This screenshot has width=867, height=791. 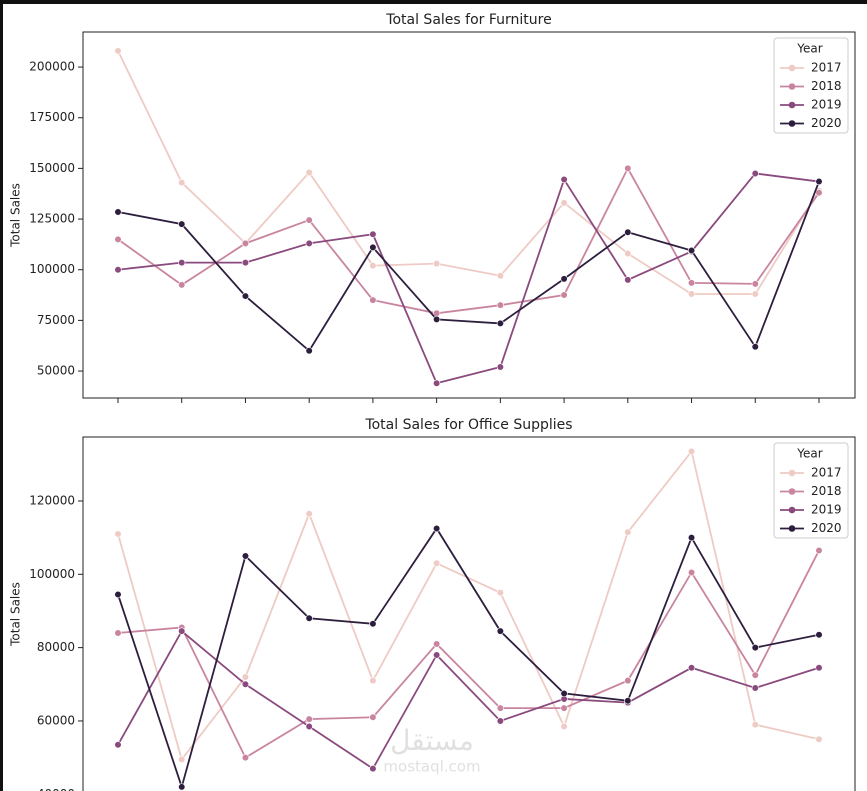 I want to click on y-tick-label: 60000, so click(x=56, y=720).